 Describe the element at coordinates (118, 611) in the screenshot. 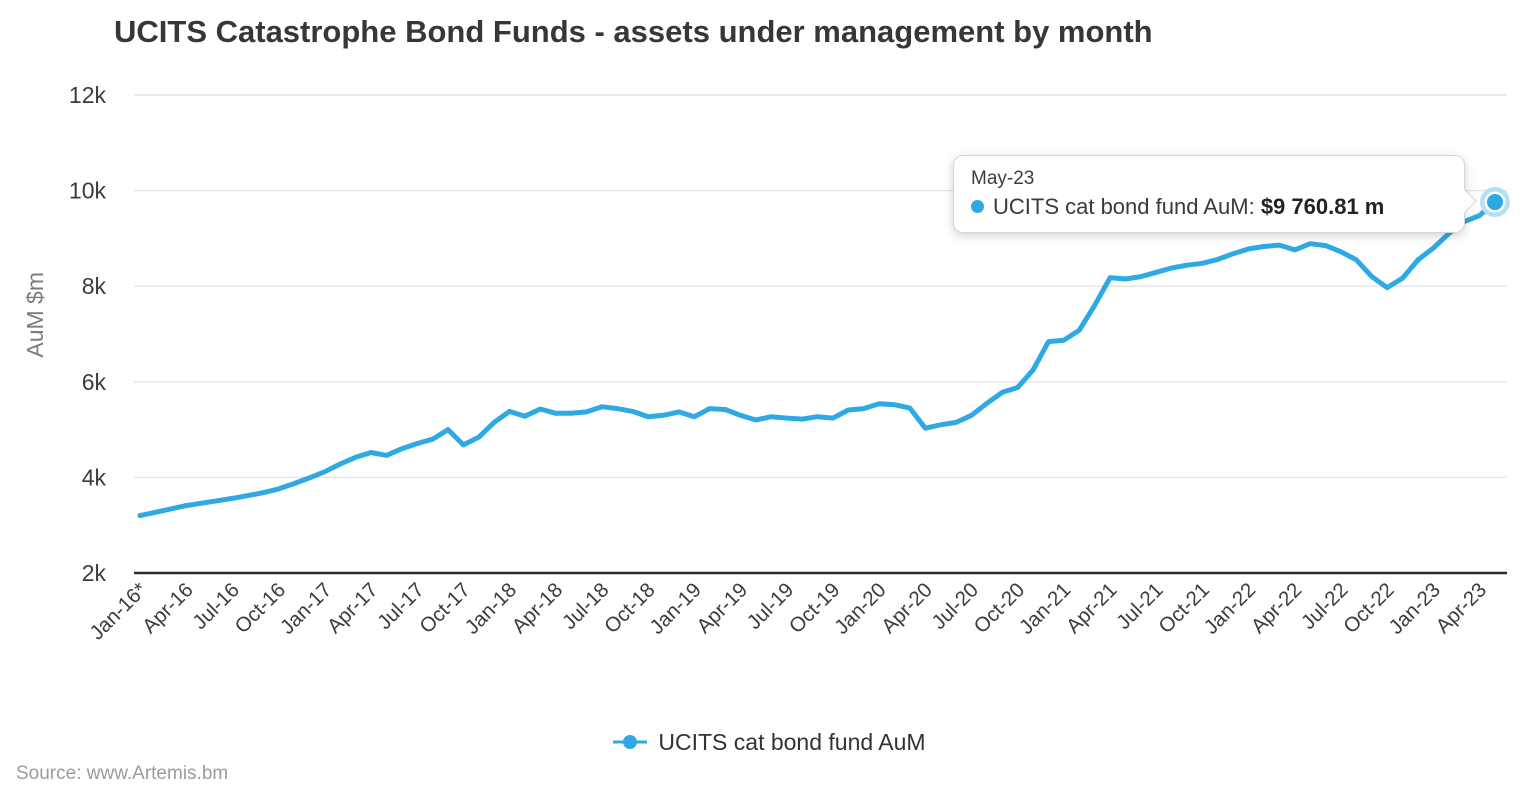

I see `x-tick-label: Jan-16*` at that location.